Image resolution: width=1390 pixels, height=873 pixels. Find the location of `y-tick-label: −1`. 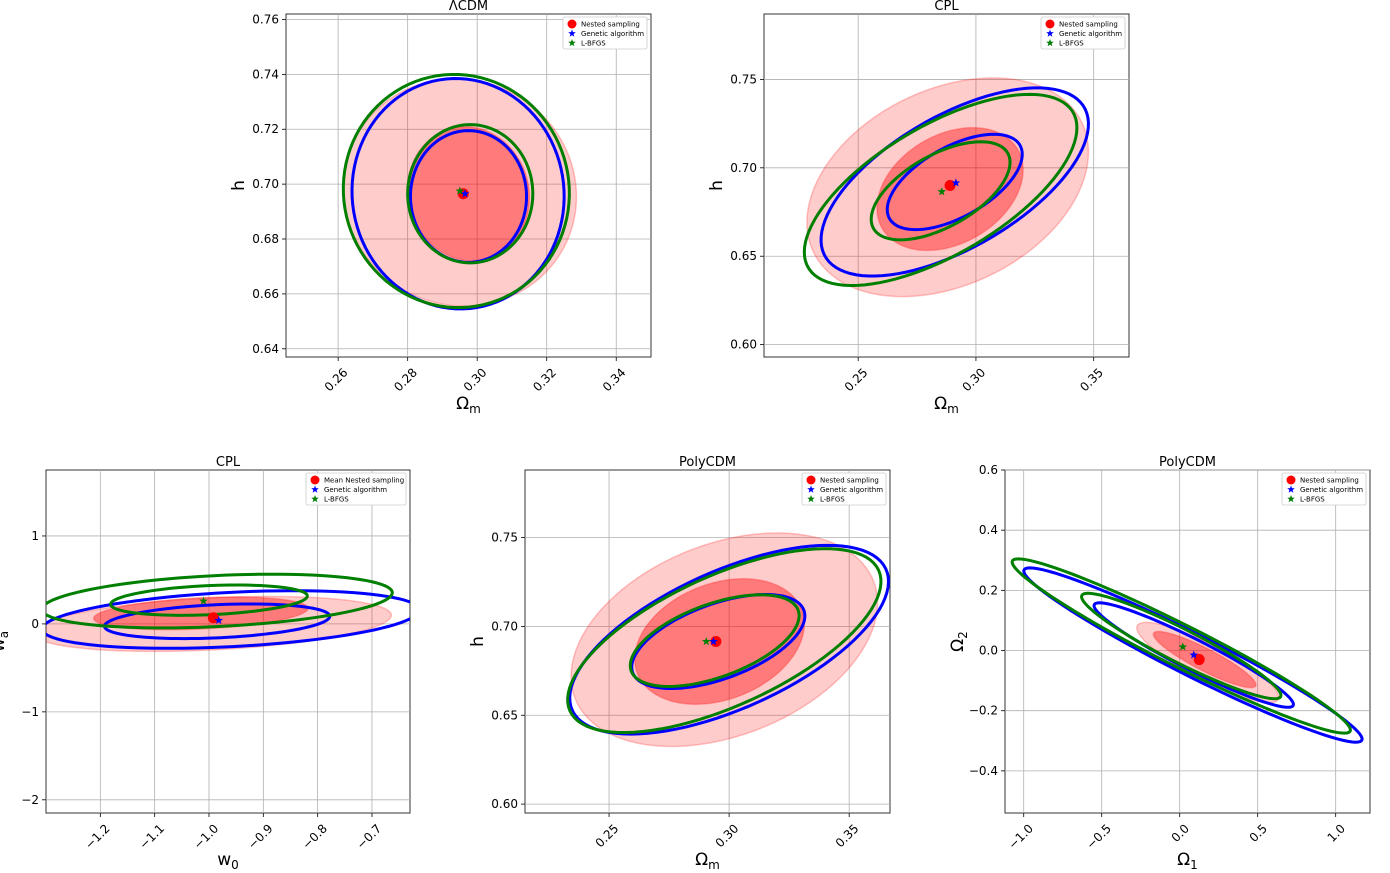

y-tick-label: −1 is located at coordinates (30, 712).